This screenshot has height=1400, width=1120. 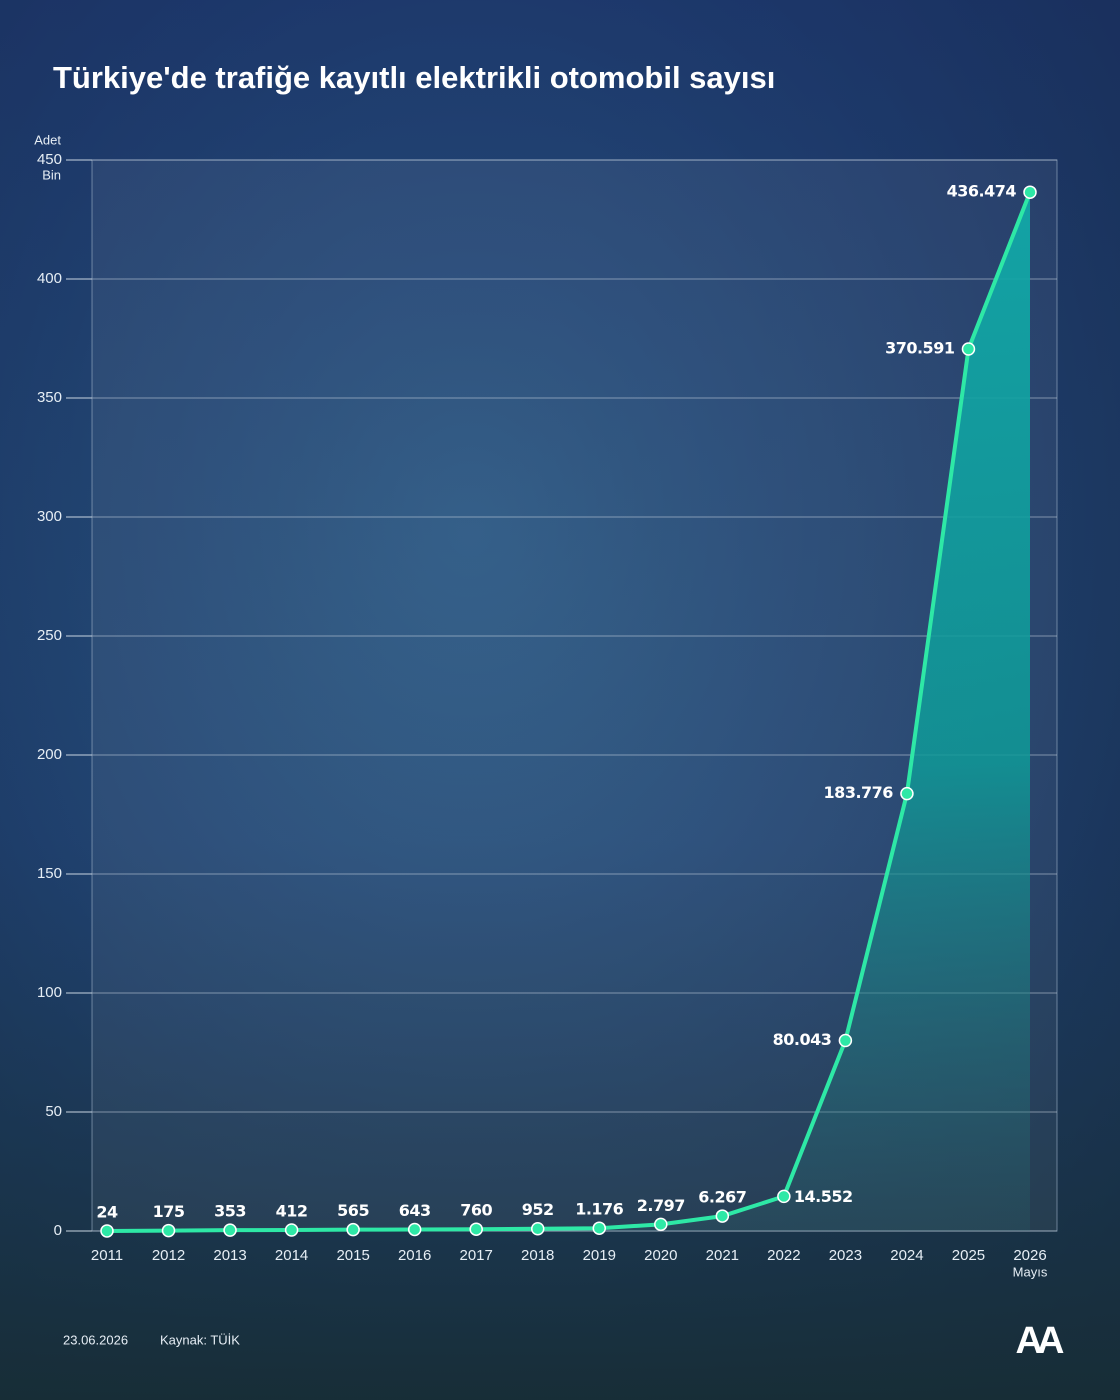 I want to click on x-tick-label: 2019, so click(x=599, y=1255).